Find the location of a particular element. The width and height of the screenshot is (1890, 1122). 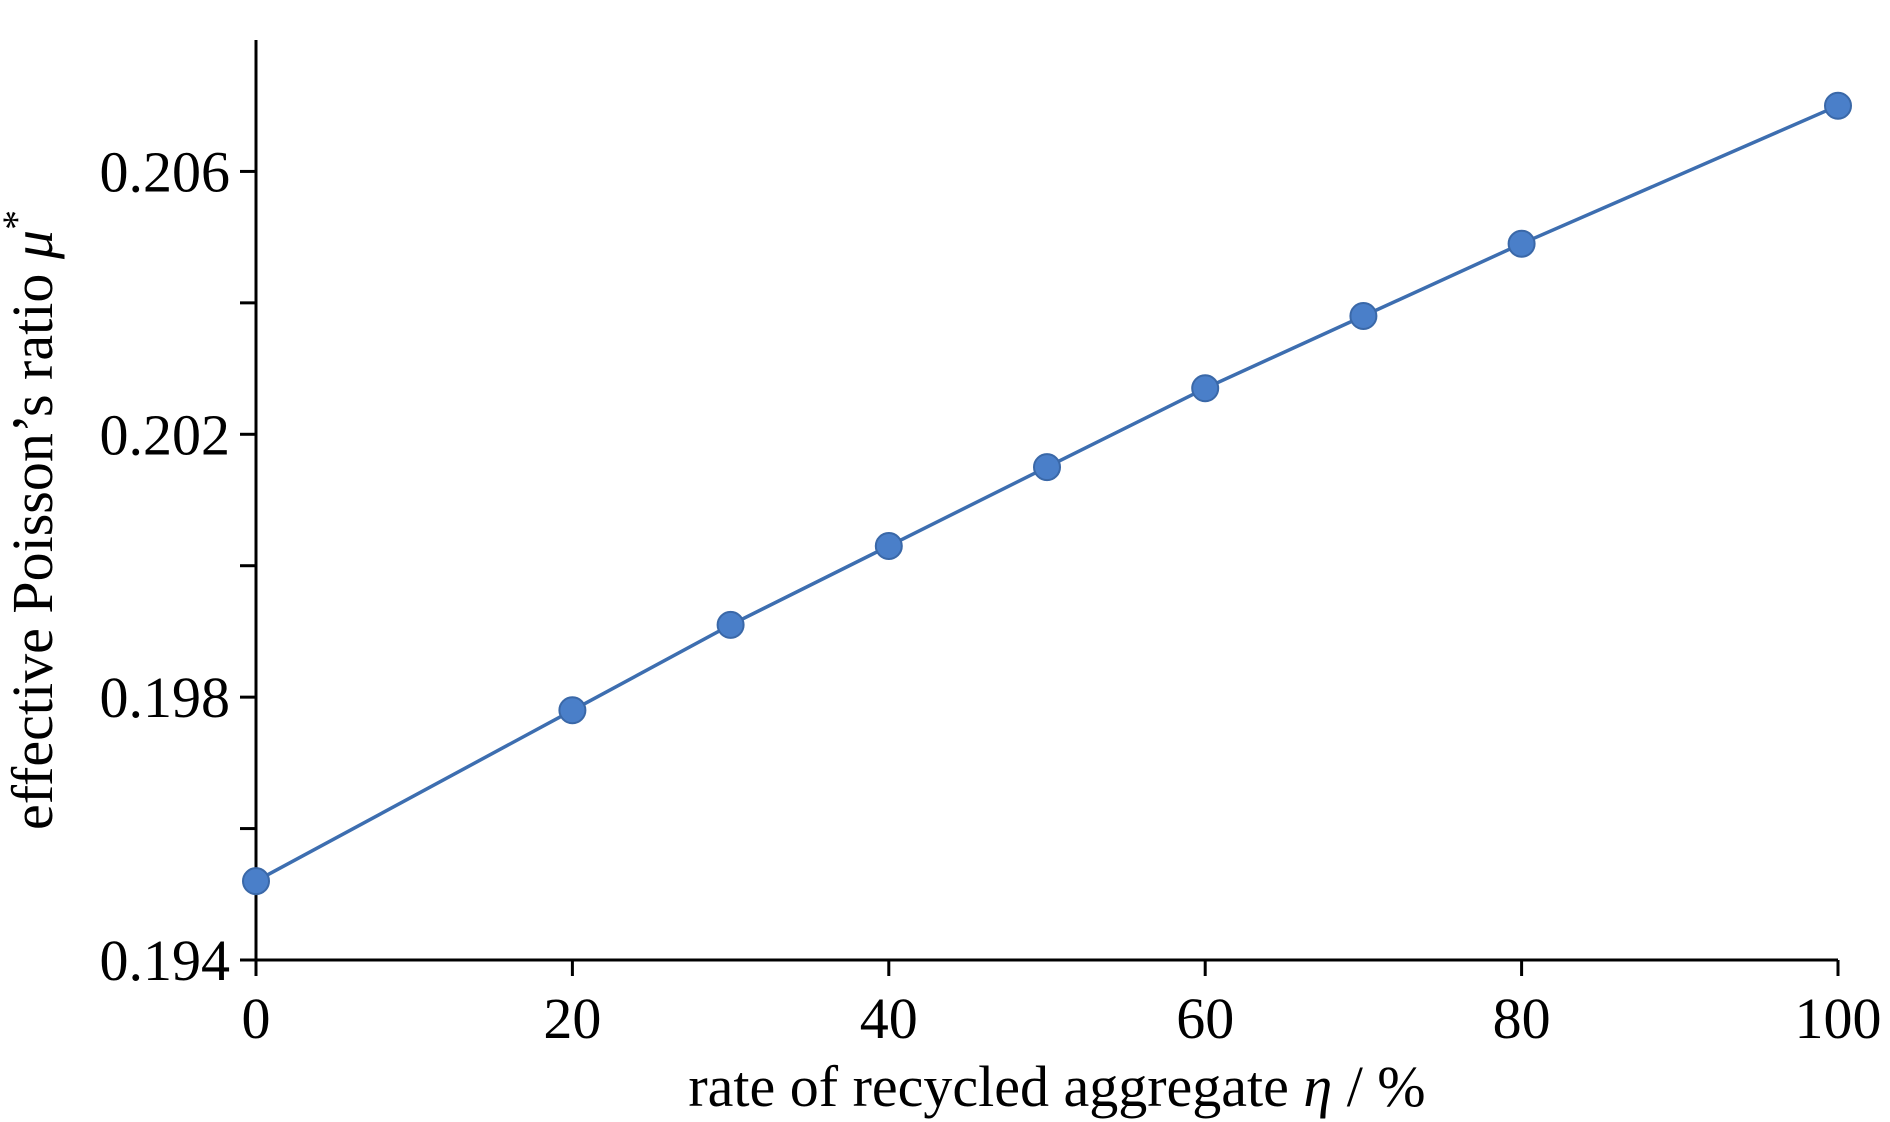

x-axis-label: rate of recycled aggregate η / % is located at coordinates (1056, 1086).